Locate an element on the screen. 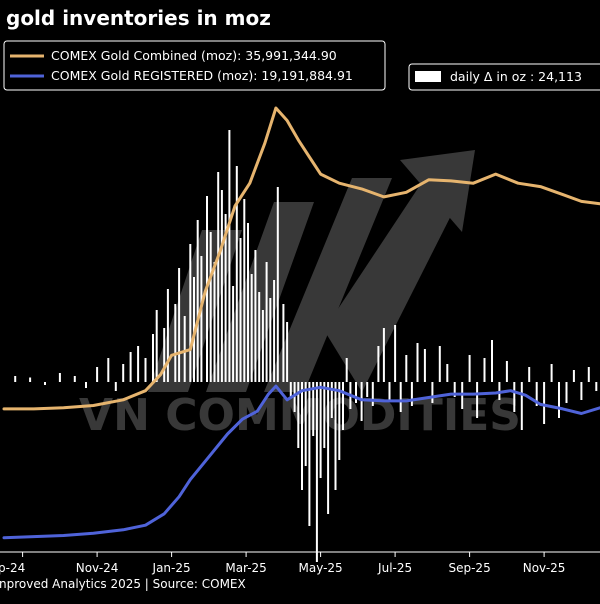 The height and width of the screenshot is (604, 600). legend-daily: daily Δ in oz : 24,113 is located at coordinates (504, 77).